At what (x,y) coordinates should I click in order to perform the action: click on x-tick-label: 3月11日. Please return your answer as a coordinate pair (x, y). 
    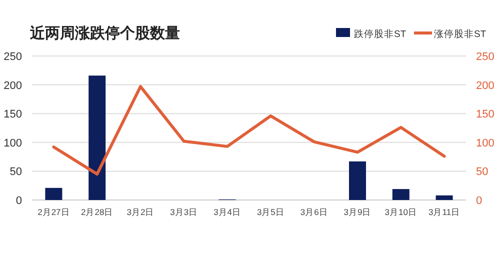
    Looking at the image, I should click on (444, 212).